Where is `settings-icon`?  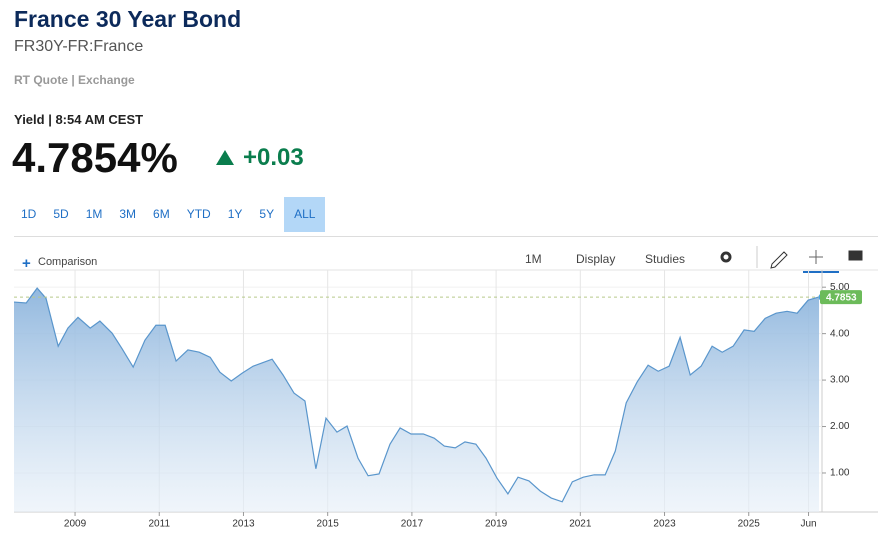 settings-icon is located at coordinates (726, 257).